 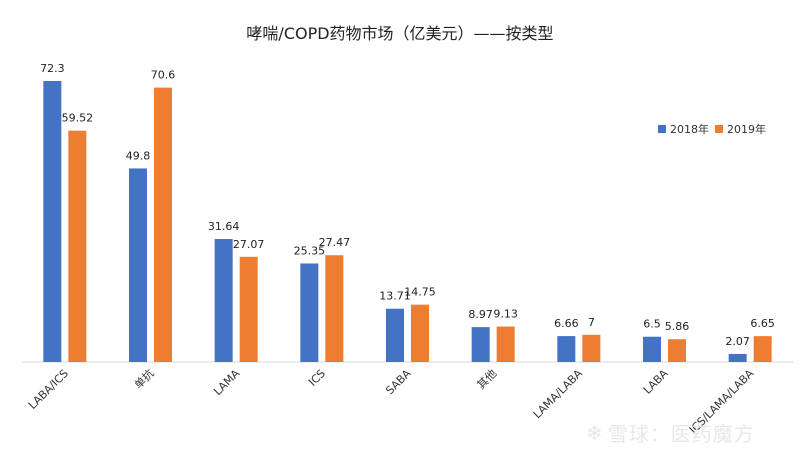 What do you see at coordinates (662, 129) in the screenshot?
I see `legend-swatch-2018` at bounding box center [662, 129].